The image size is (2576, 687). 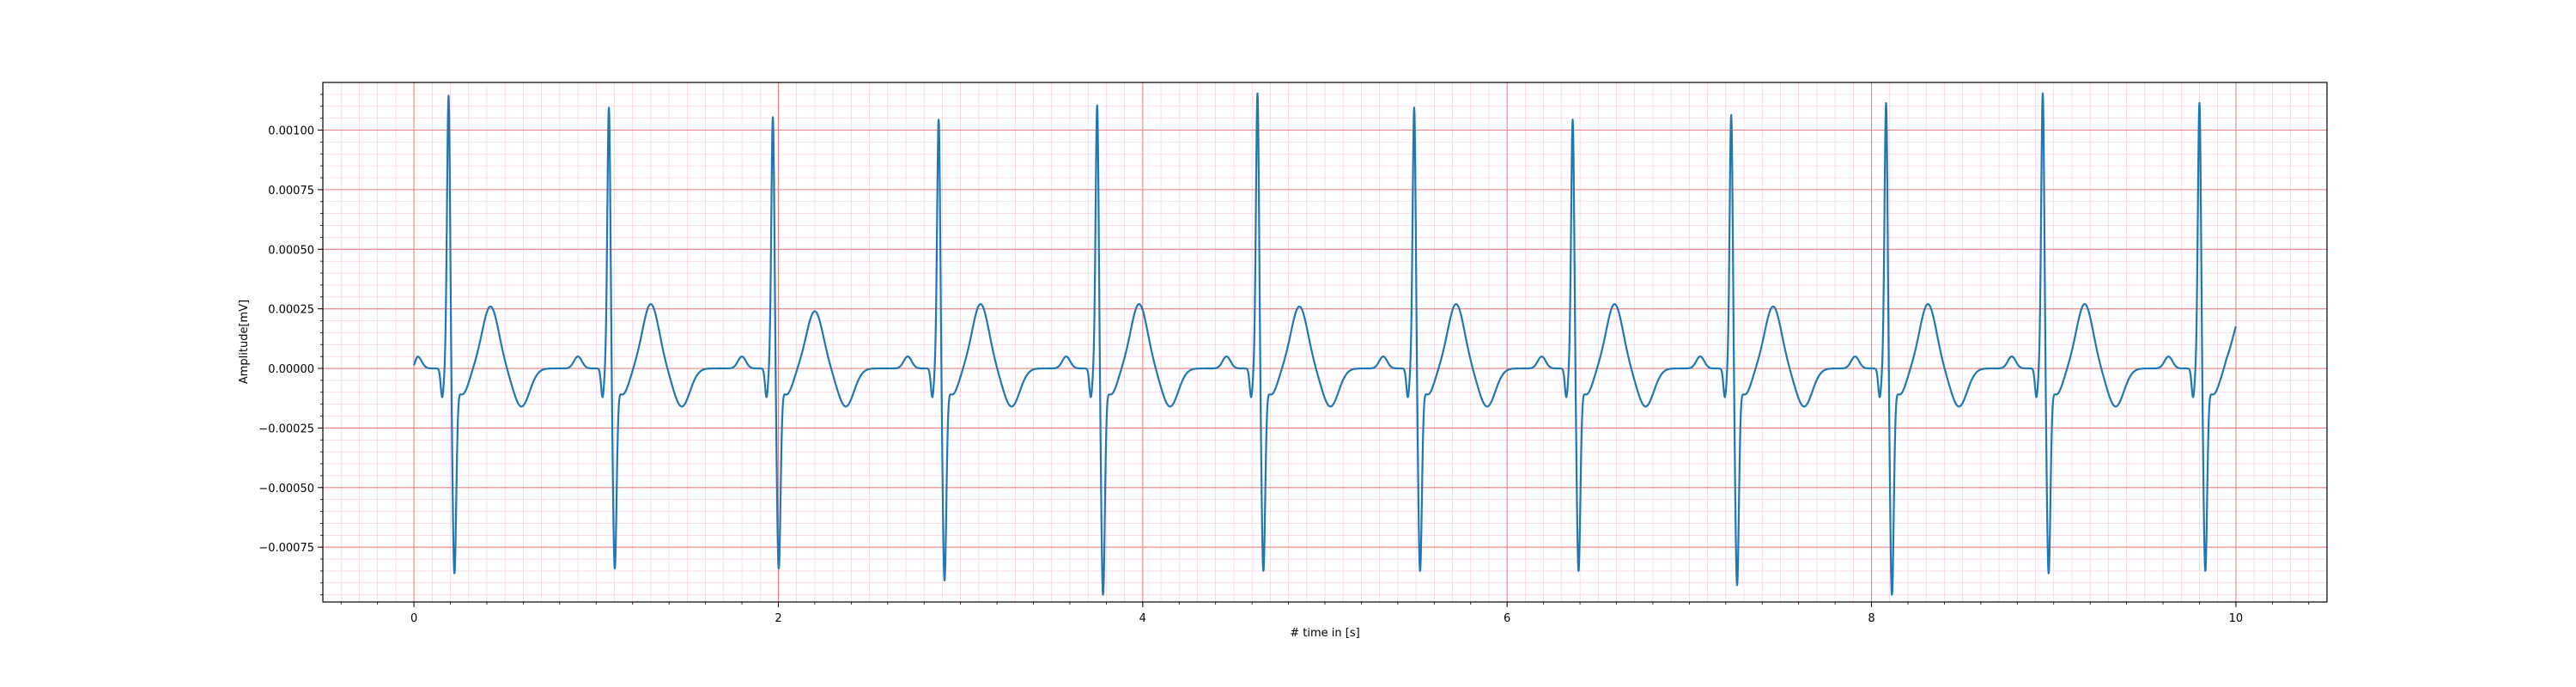 What do you see at coordinates (291, 369) in the screenshot?
I see `y-tick-label: 0.00000` at bounding box center [291, 369].